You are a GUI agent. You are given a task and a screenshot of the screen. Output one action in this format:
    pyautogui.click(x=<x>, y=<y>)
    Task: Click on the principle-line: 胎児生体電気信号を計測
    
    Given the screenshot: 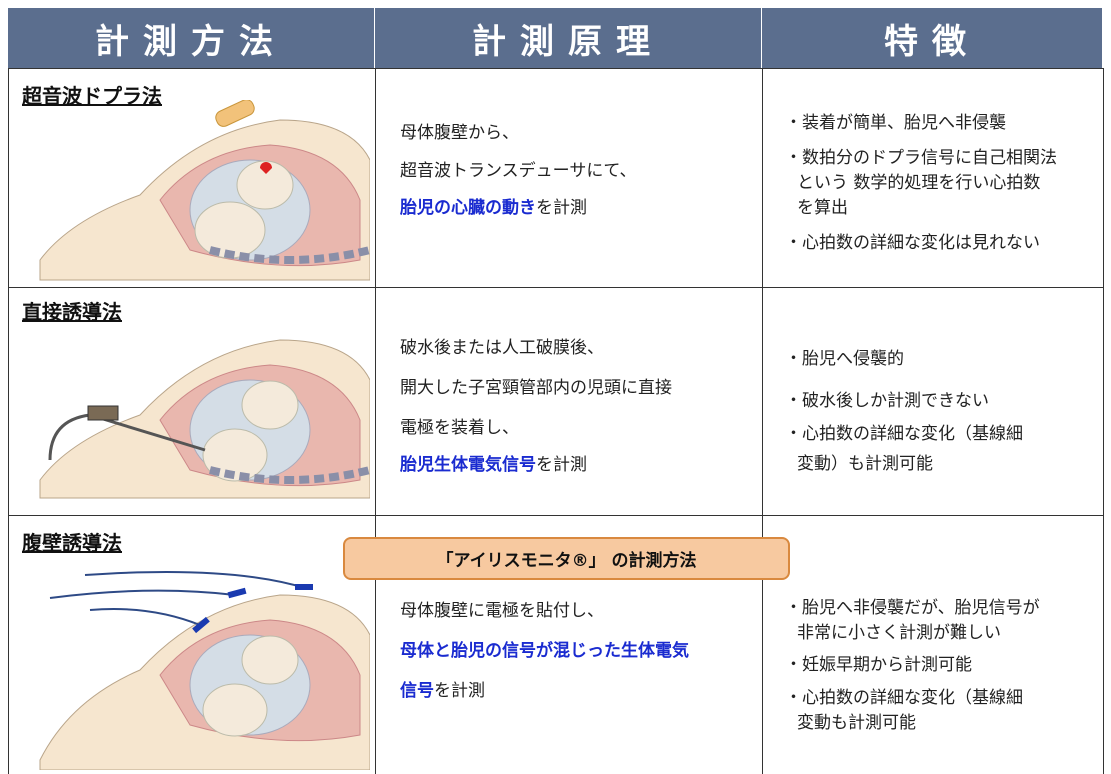 What is the action you would take?
    pyautogui.click(x=493, y=462)
    